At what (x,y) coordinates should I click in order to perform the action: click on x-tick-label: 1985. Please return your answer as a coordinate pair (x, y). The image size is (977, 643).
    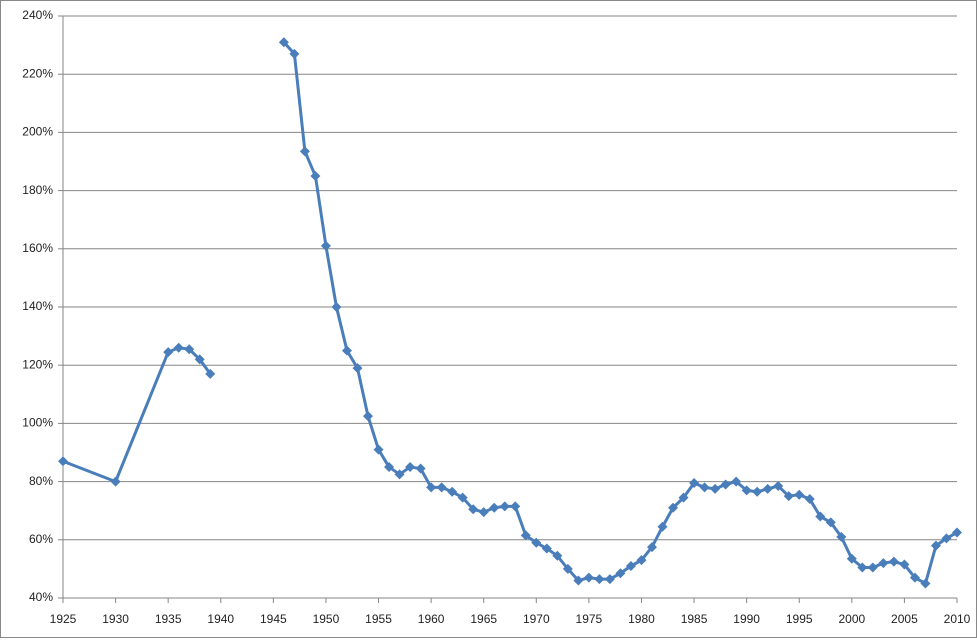
    Looking at the image, I should click on (694, 619).